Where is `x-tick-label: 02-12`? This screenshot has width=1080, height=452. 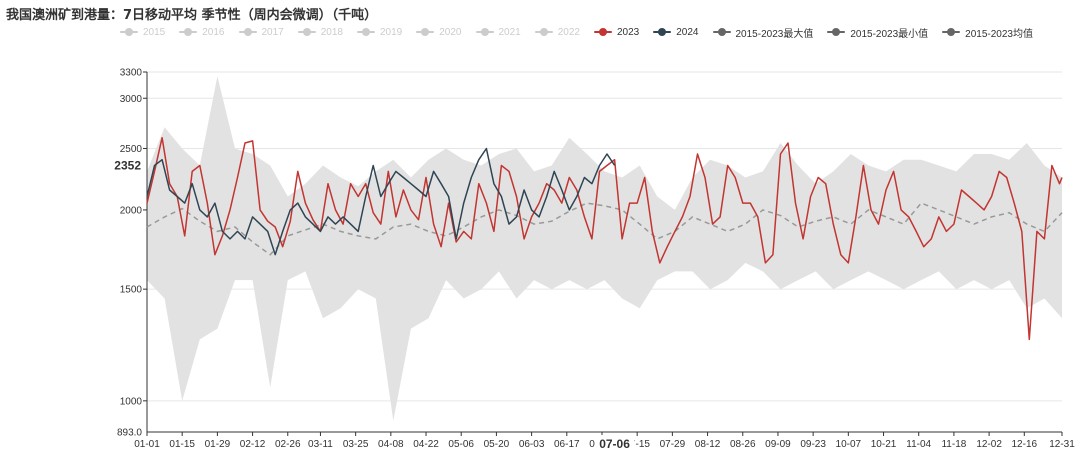
x-tick-label: 02-12 is located at coordinates (253, 444).